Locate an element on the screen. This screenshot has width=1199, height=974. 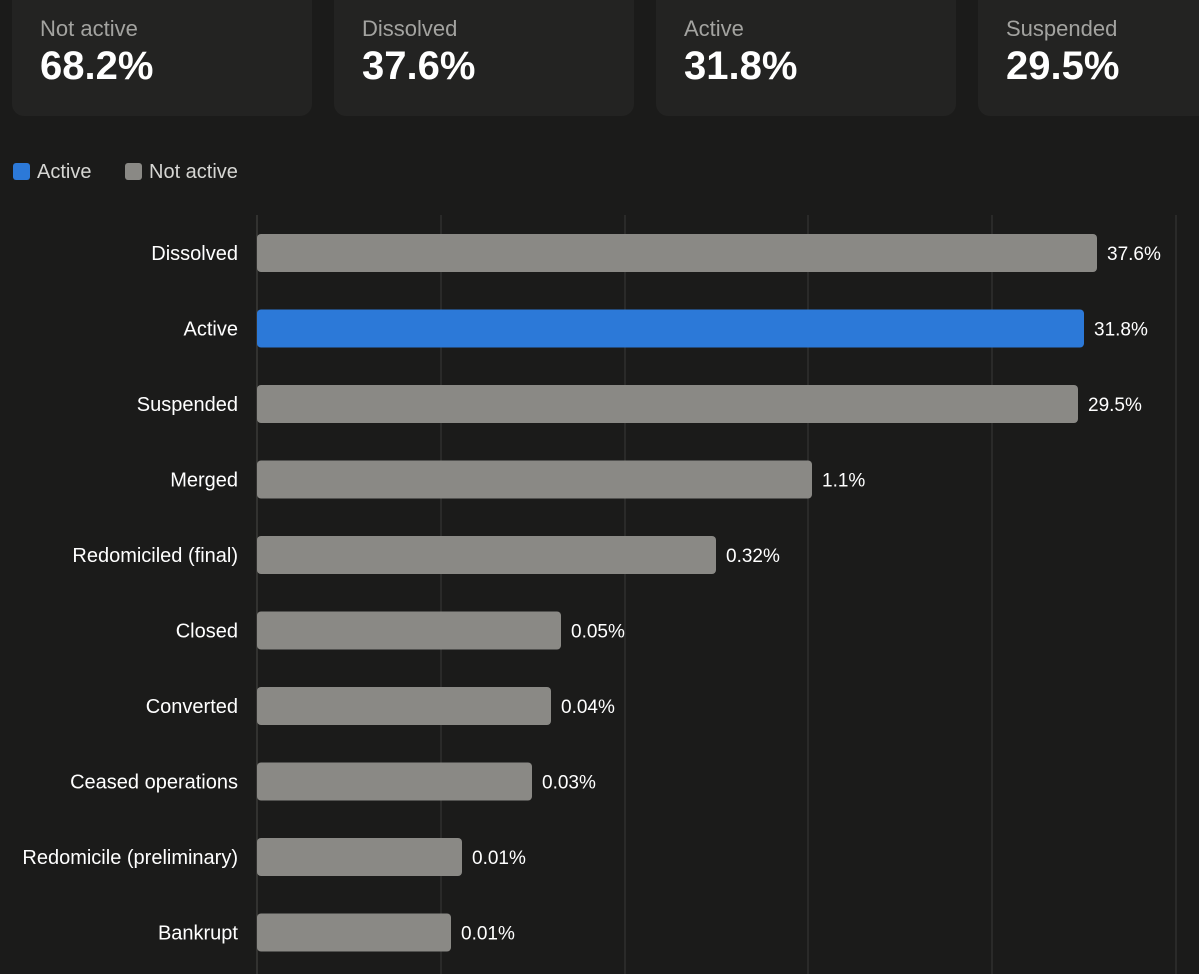
legend-label: Not active is located at coordinates (193, 172).